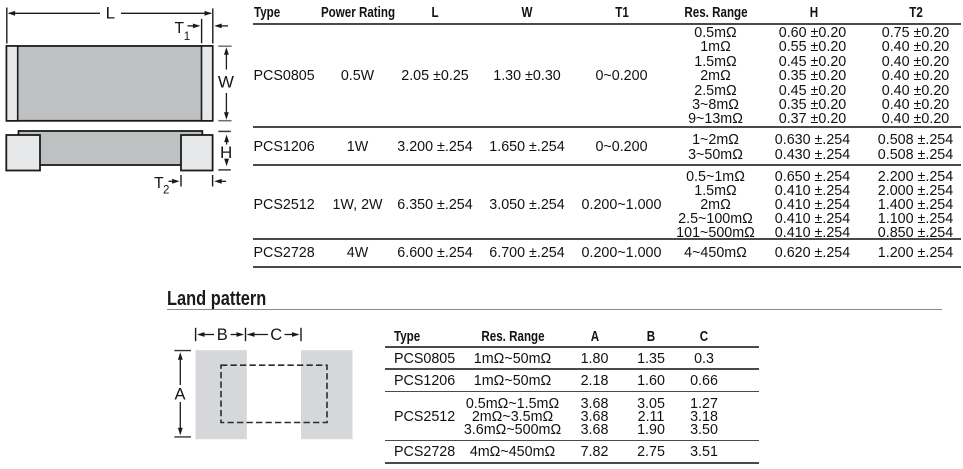  I want to click on svg-text: B, so click(222, 335).